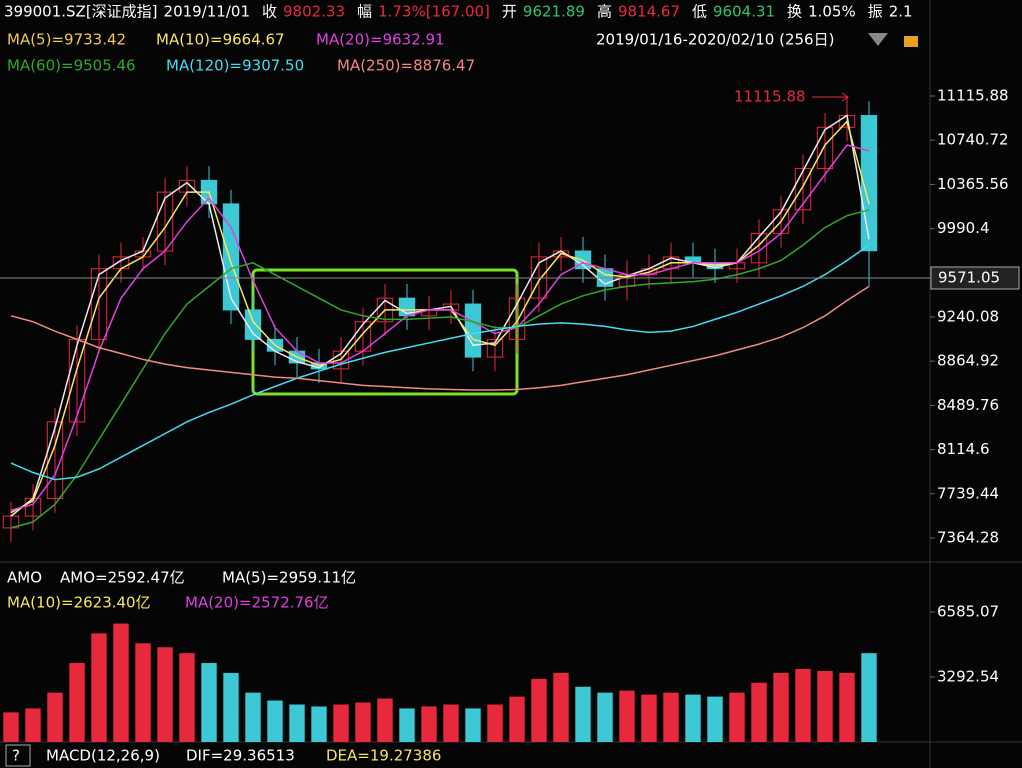 This screenshot has width=1022, height=768. I want to click on y-tick-label: 11115.88, so click(973, 95).